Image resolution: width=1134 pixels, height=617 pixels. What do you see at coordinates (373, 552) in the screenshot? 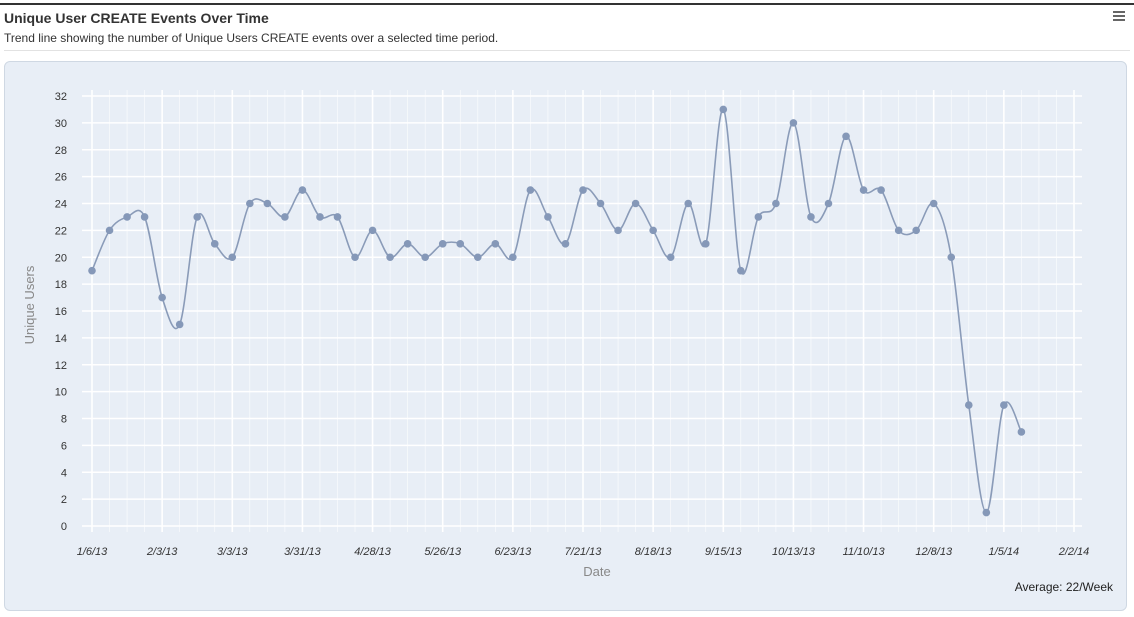
I see `x-tick-label: 4/28/13` at bounding box center [373, 552].